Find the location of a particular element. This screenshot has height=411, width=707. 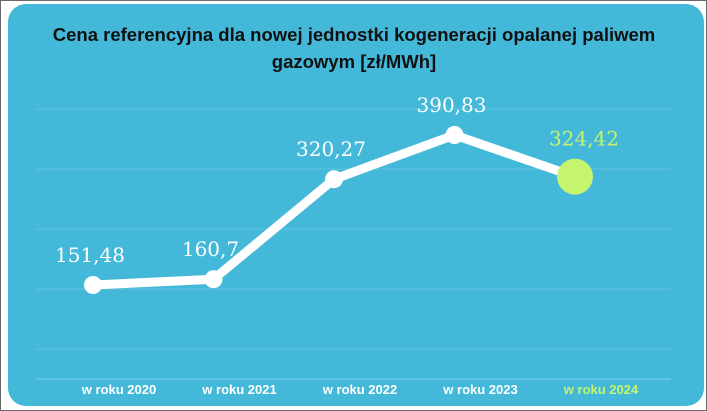

x-tick-label-1: w roku 2020 is located at coordinates (118, 389).